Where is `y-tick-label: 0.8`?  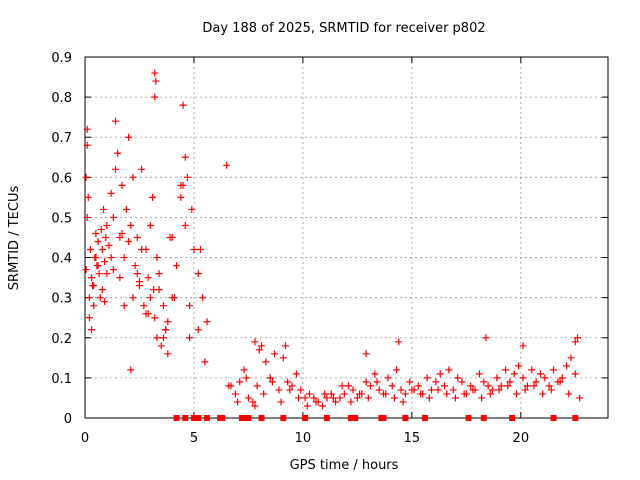 y-tick-label: 0.8 is located at coordinates (61, 98).